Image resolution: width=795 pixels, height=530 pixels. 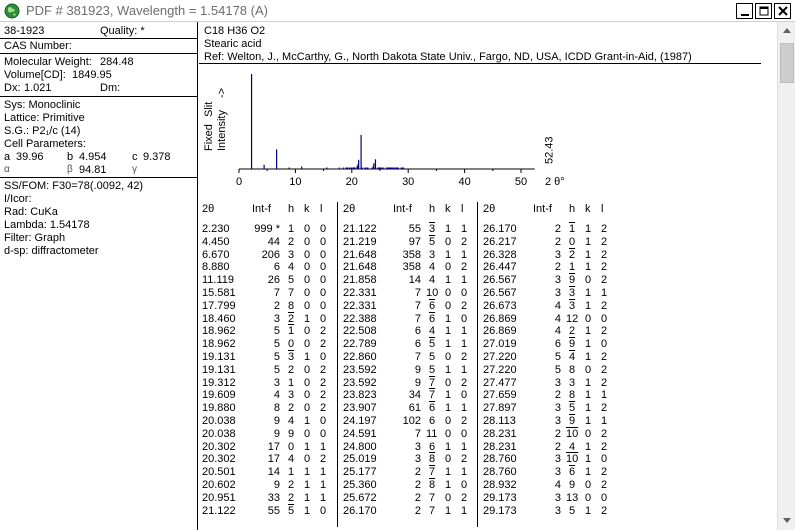 I want to click on close-icon, so click(x=783, y=11).